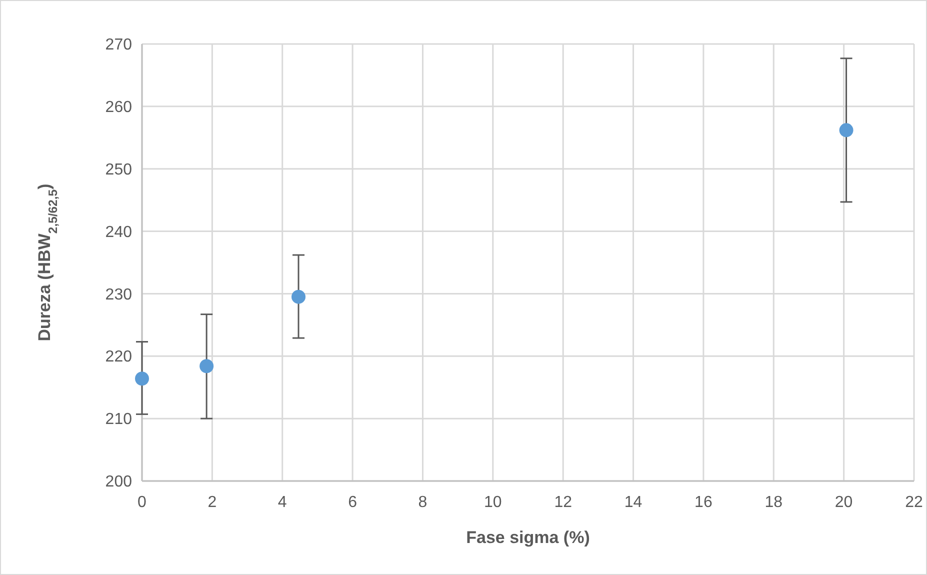  Describe the element at coordinates (563, 502) in the screenshot. I see `x-tick-label: 12` at that location.